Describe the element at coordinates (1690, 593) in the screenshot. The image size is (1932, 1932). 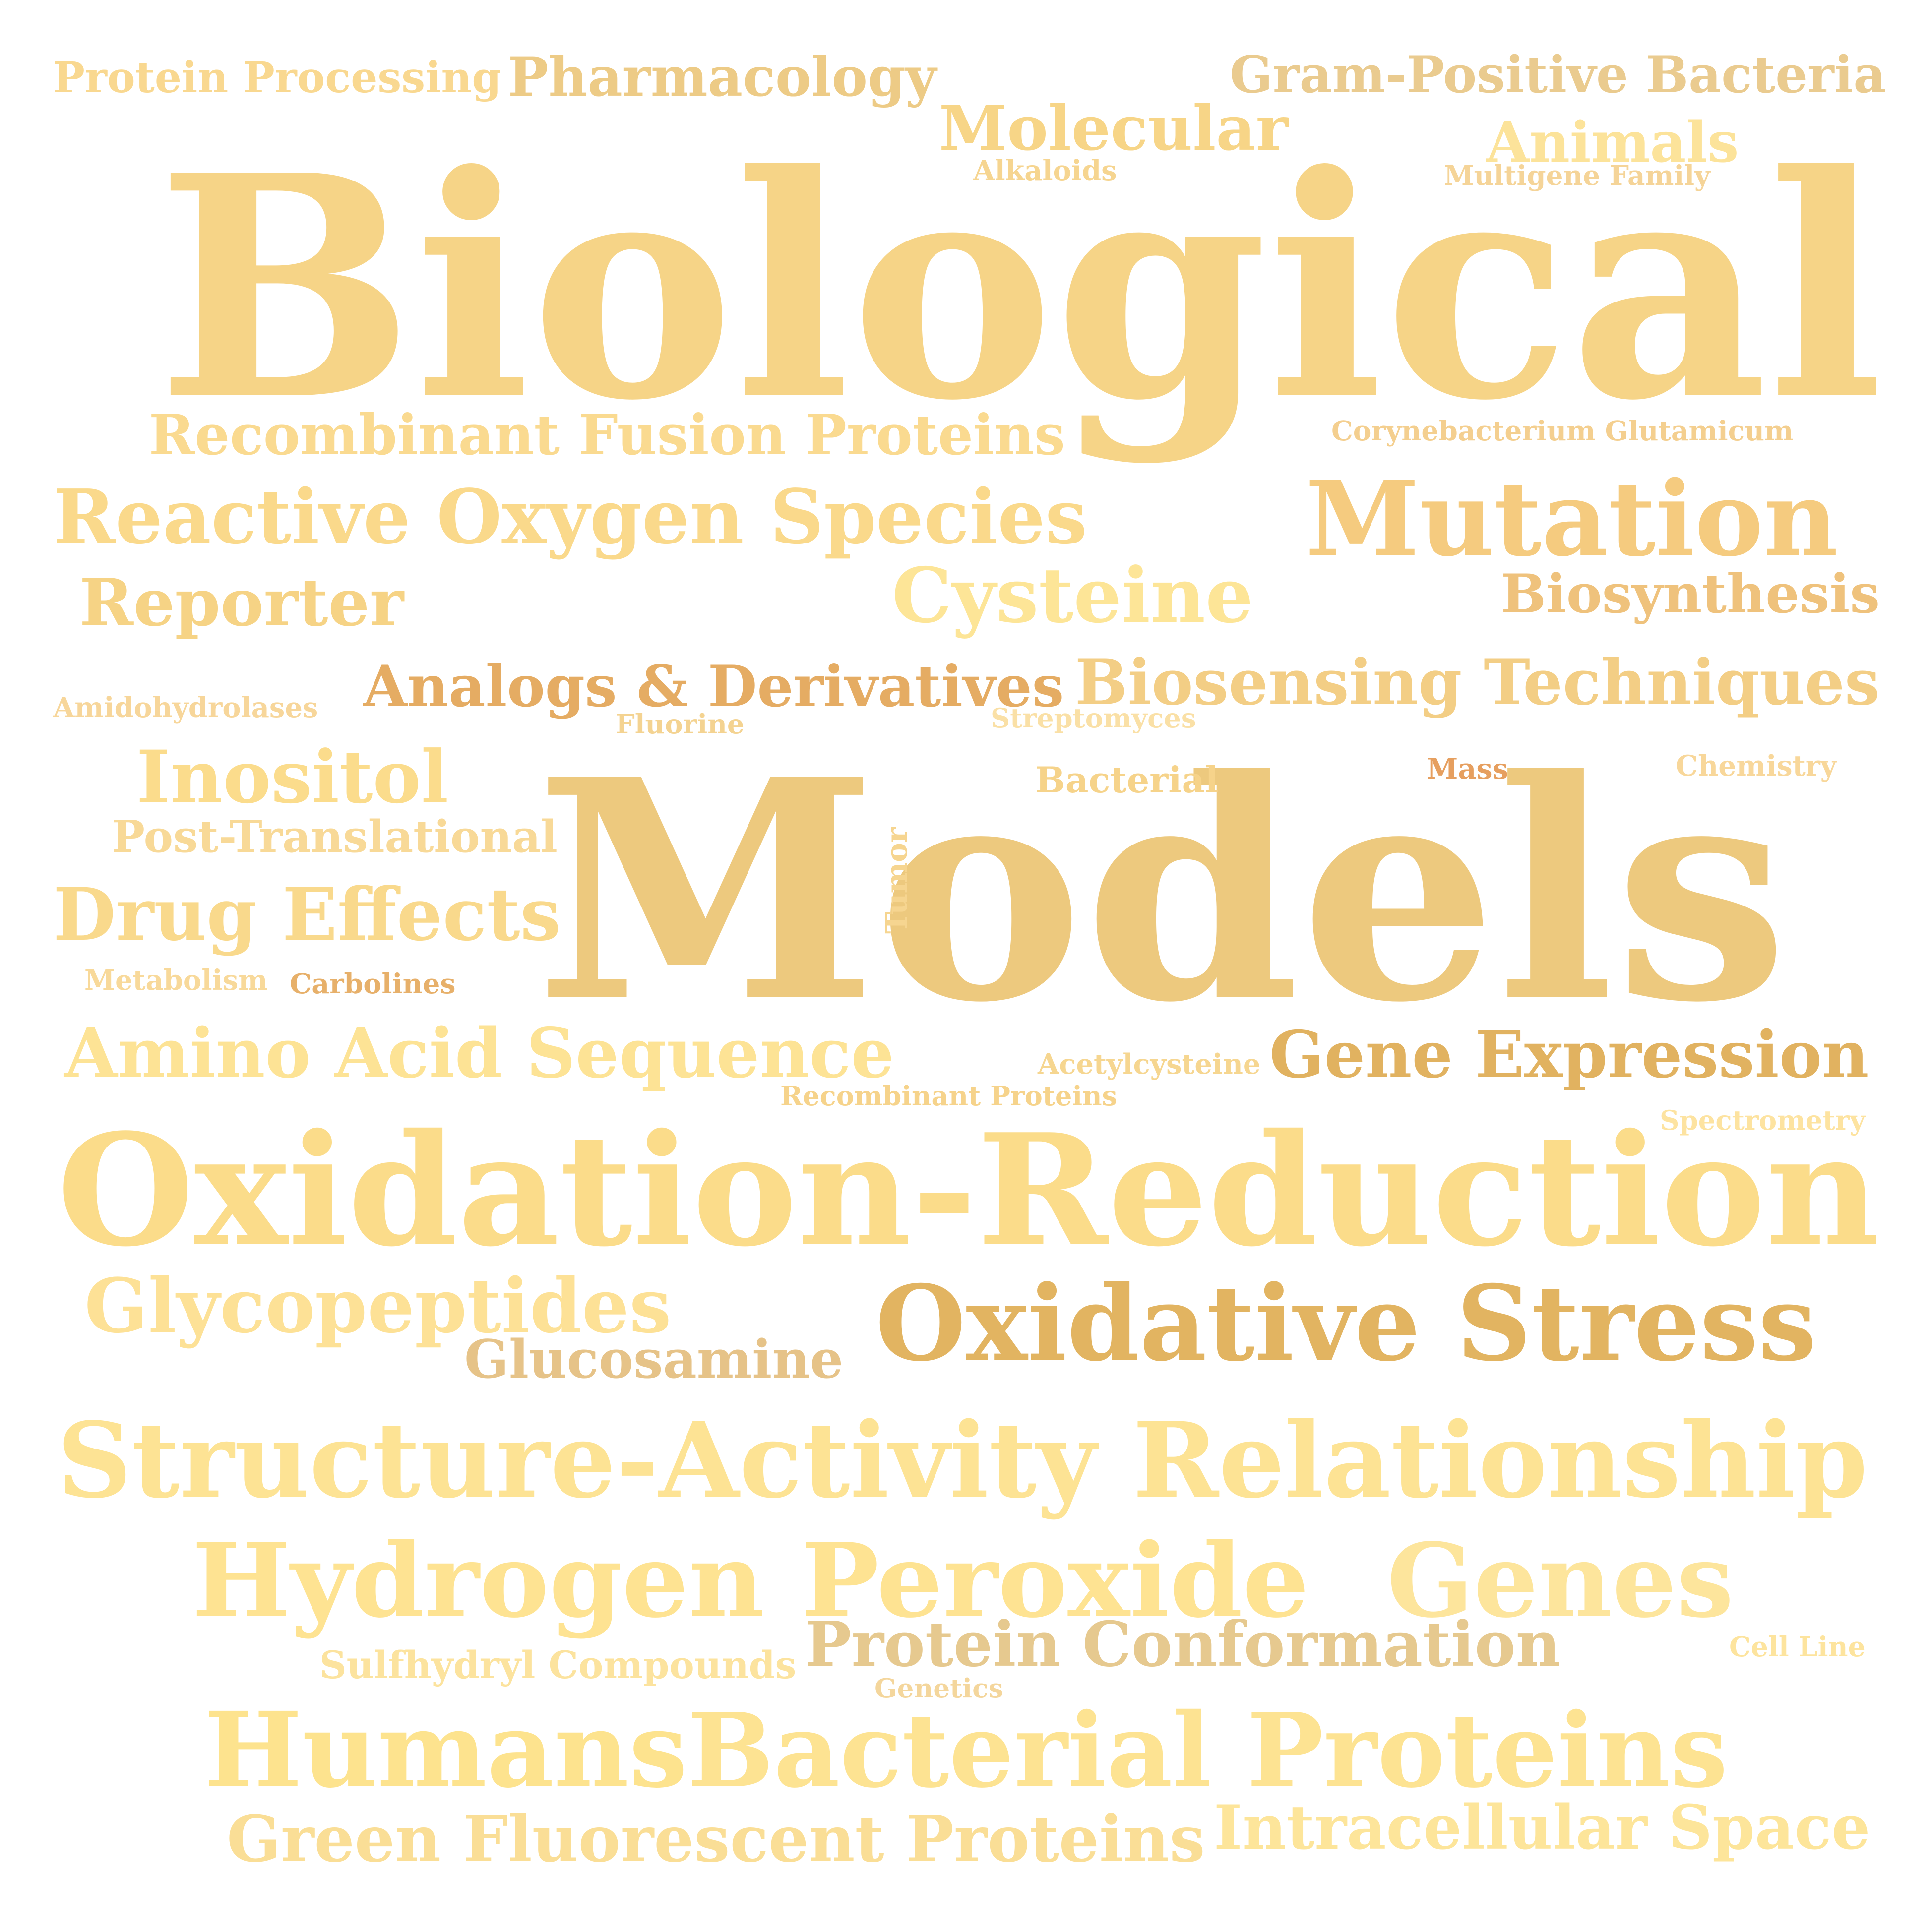
I see `word-biosynthesis: Biosynthesis` at that location.